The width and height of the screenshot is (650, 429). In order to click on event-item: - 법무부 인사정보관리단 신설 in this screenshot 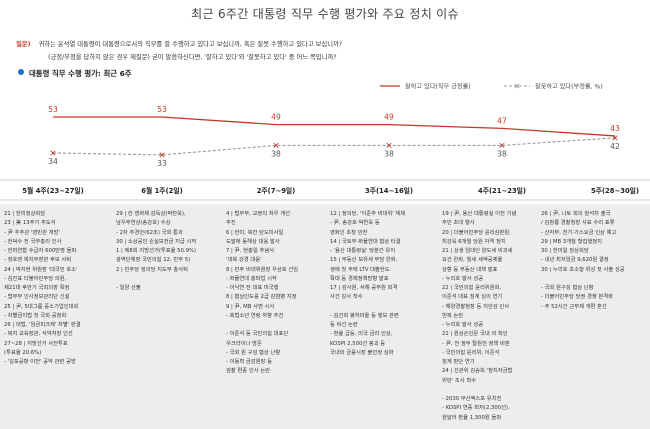, I will do `click(37, 297)`.